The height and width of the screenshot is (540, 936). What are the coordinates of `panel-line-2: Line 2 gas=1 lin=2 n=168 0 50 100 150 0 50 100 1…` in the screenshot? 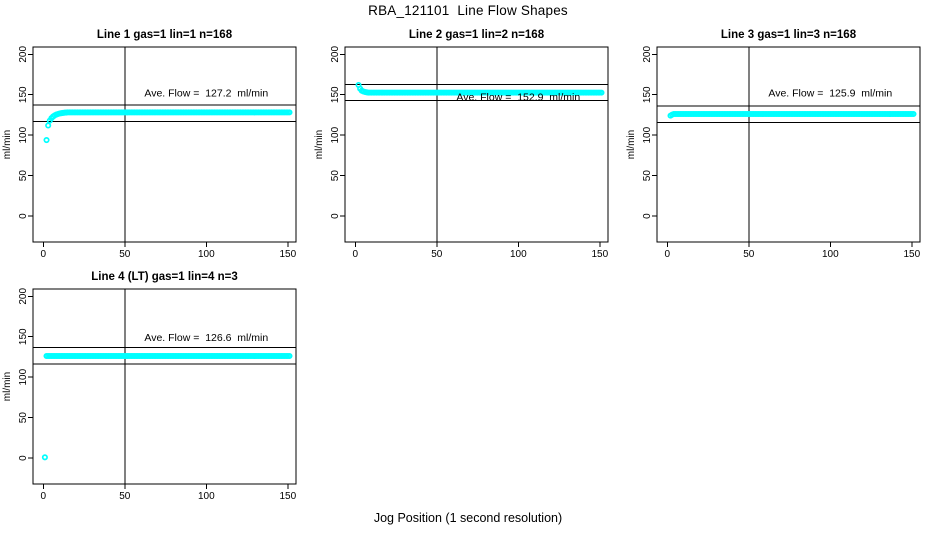 It's located at (468, 143).